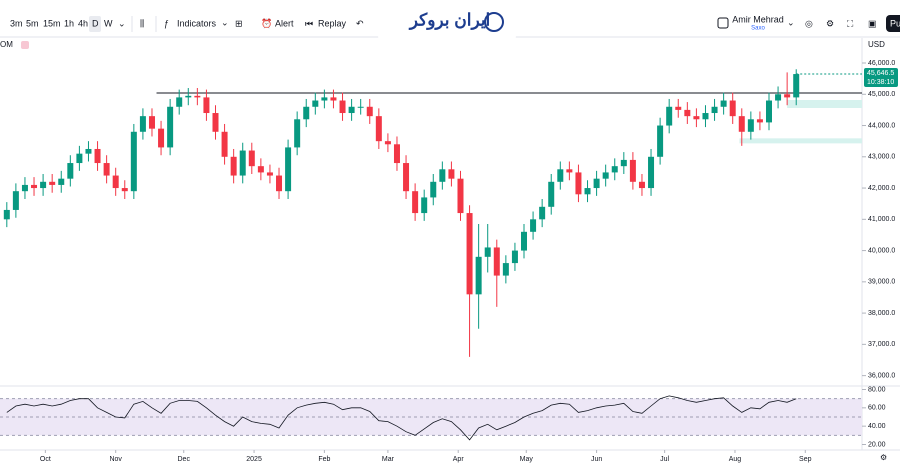 This screenshot has height=476, width=900. What do you see at coordinates (881, 344) in the screenshot?
I see `price-tick-label: 37,000.0` at bounding box center [881, 344].